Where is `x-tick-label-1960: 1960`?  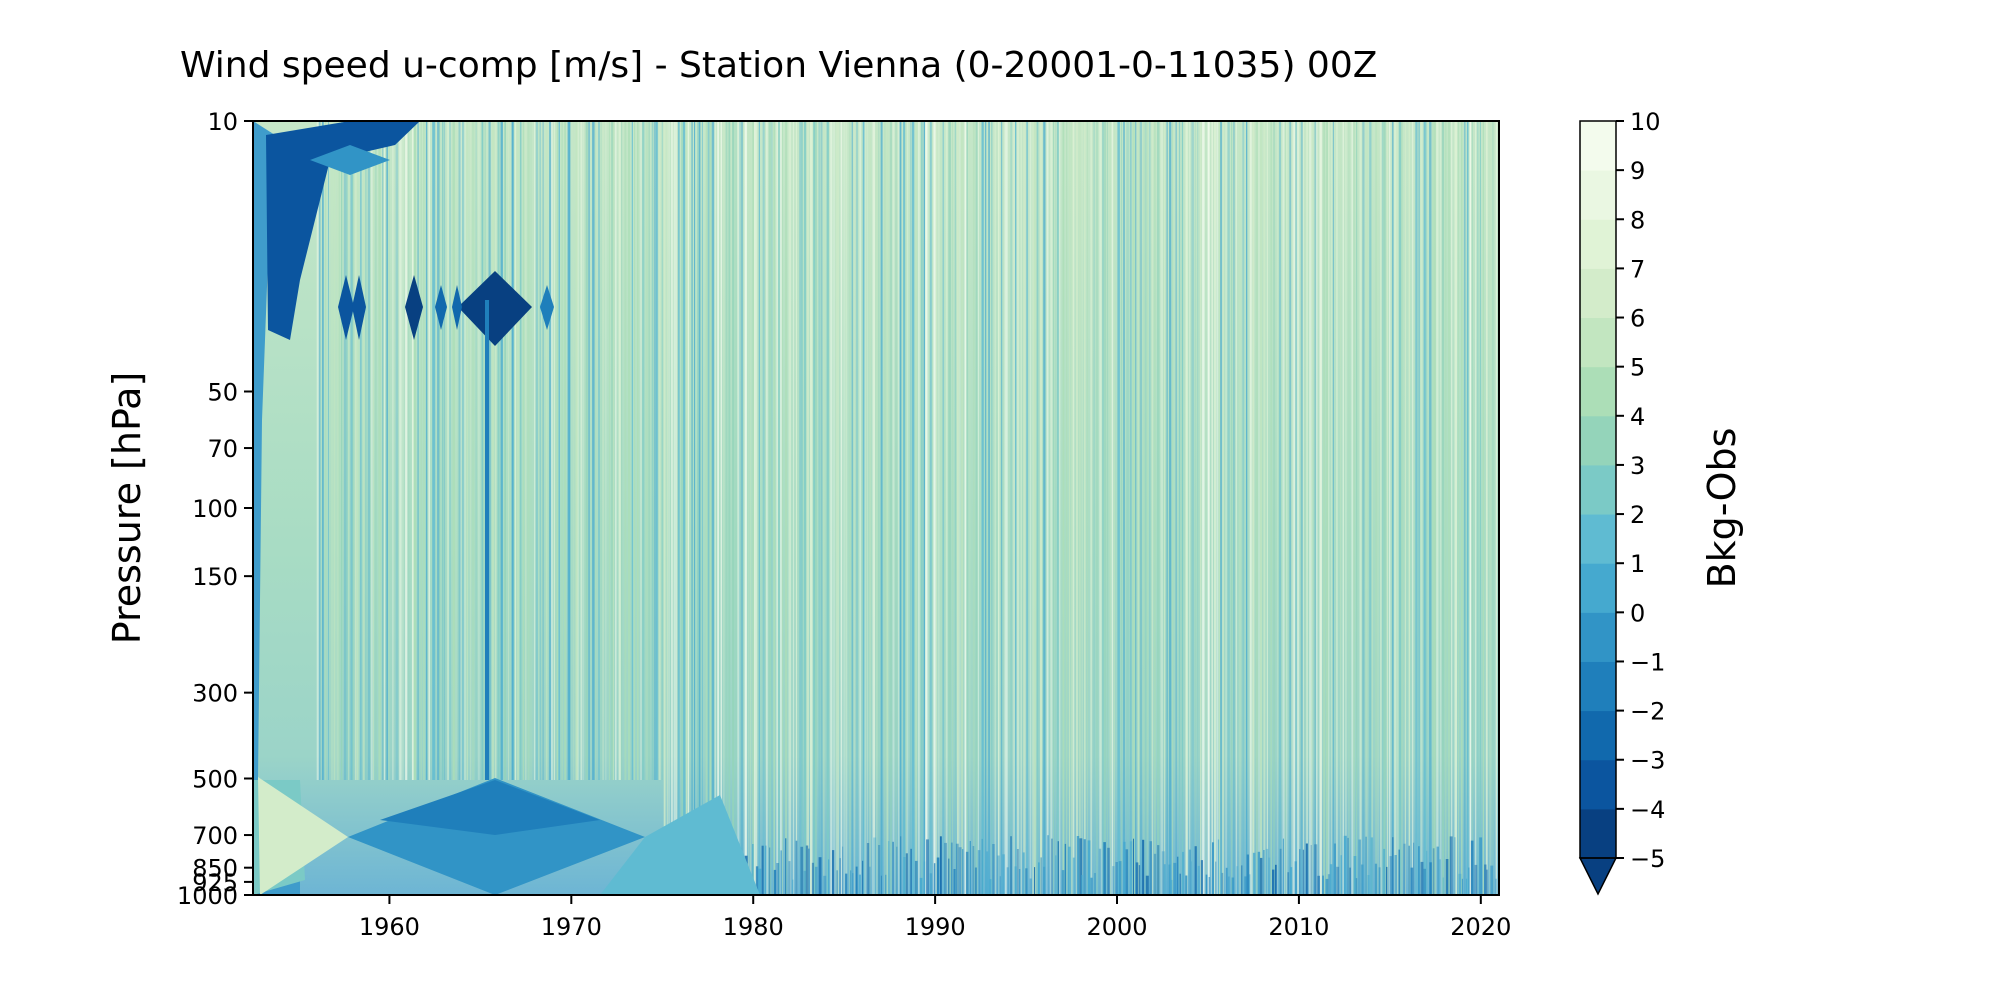 x-tick-label-1960: 1960 is located at coordinates (389, 927).